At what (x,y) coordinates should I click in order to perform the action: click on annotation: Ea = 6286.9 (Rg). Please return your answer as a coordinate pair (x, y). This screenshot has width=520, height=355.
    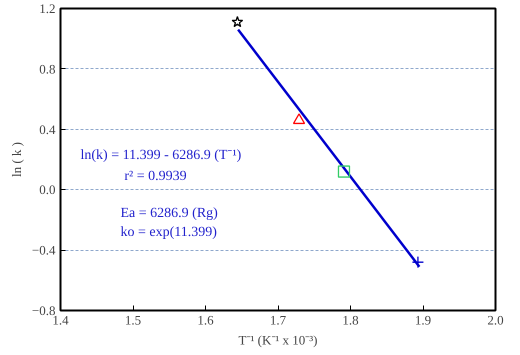
    Looking at the image, I should click on (169, 213).